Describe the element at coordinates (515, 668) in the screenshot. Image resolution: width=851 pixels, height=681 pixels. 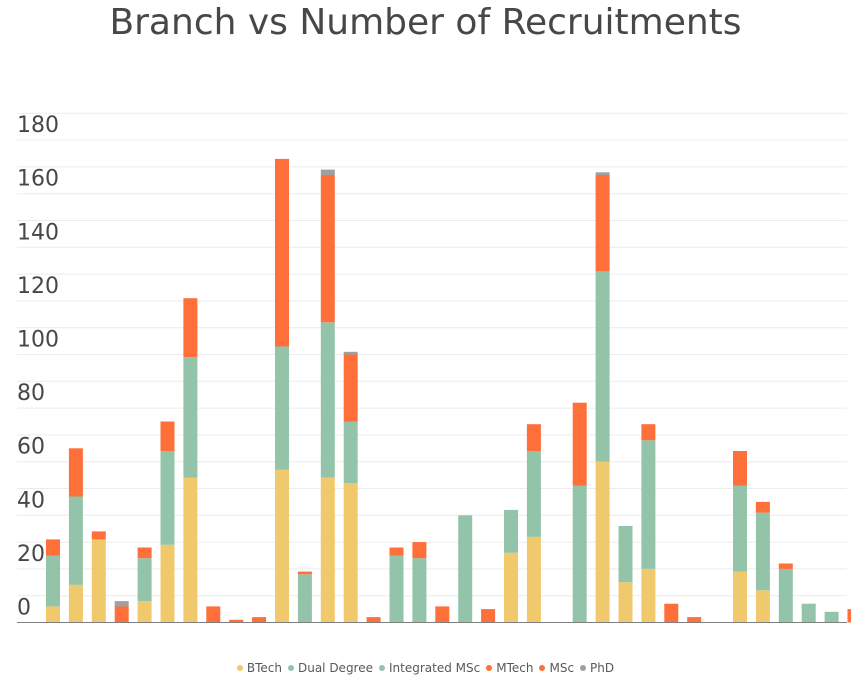
I see `legend-label: MTech` at that location.